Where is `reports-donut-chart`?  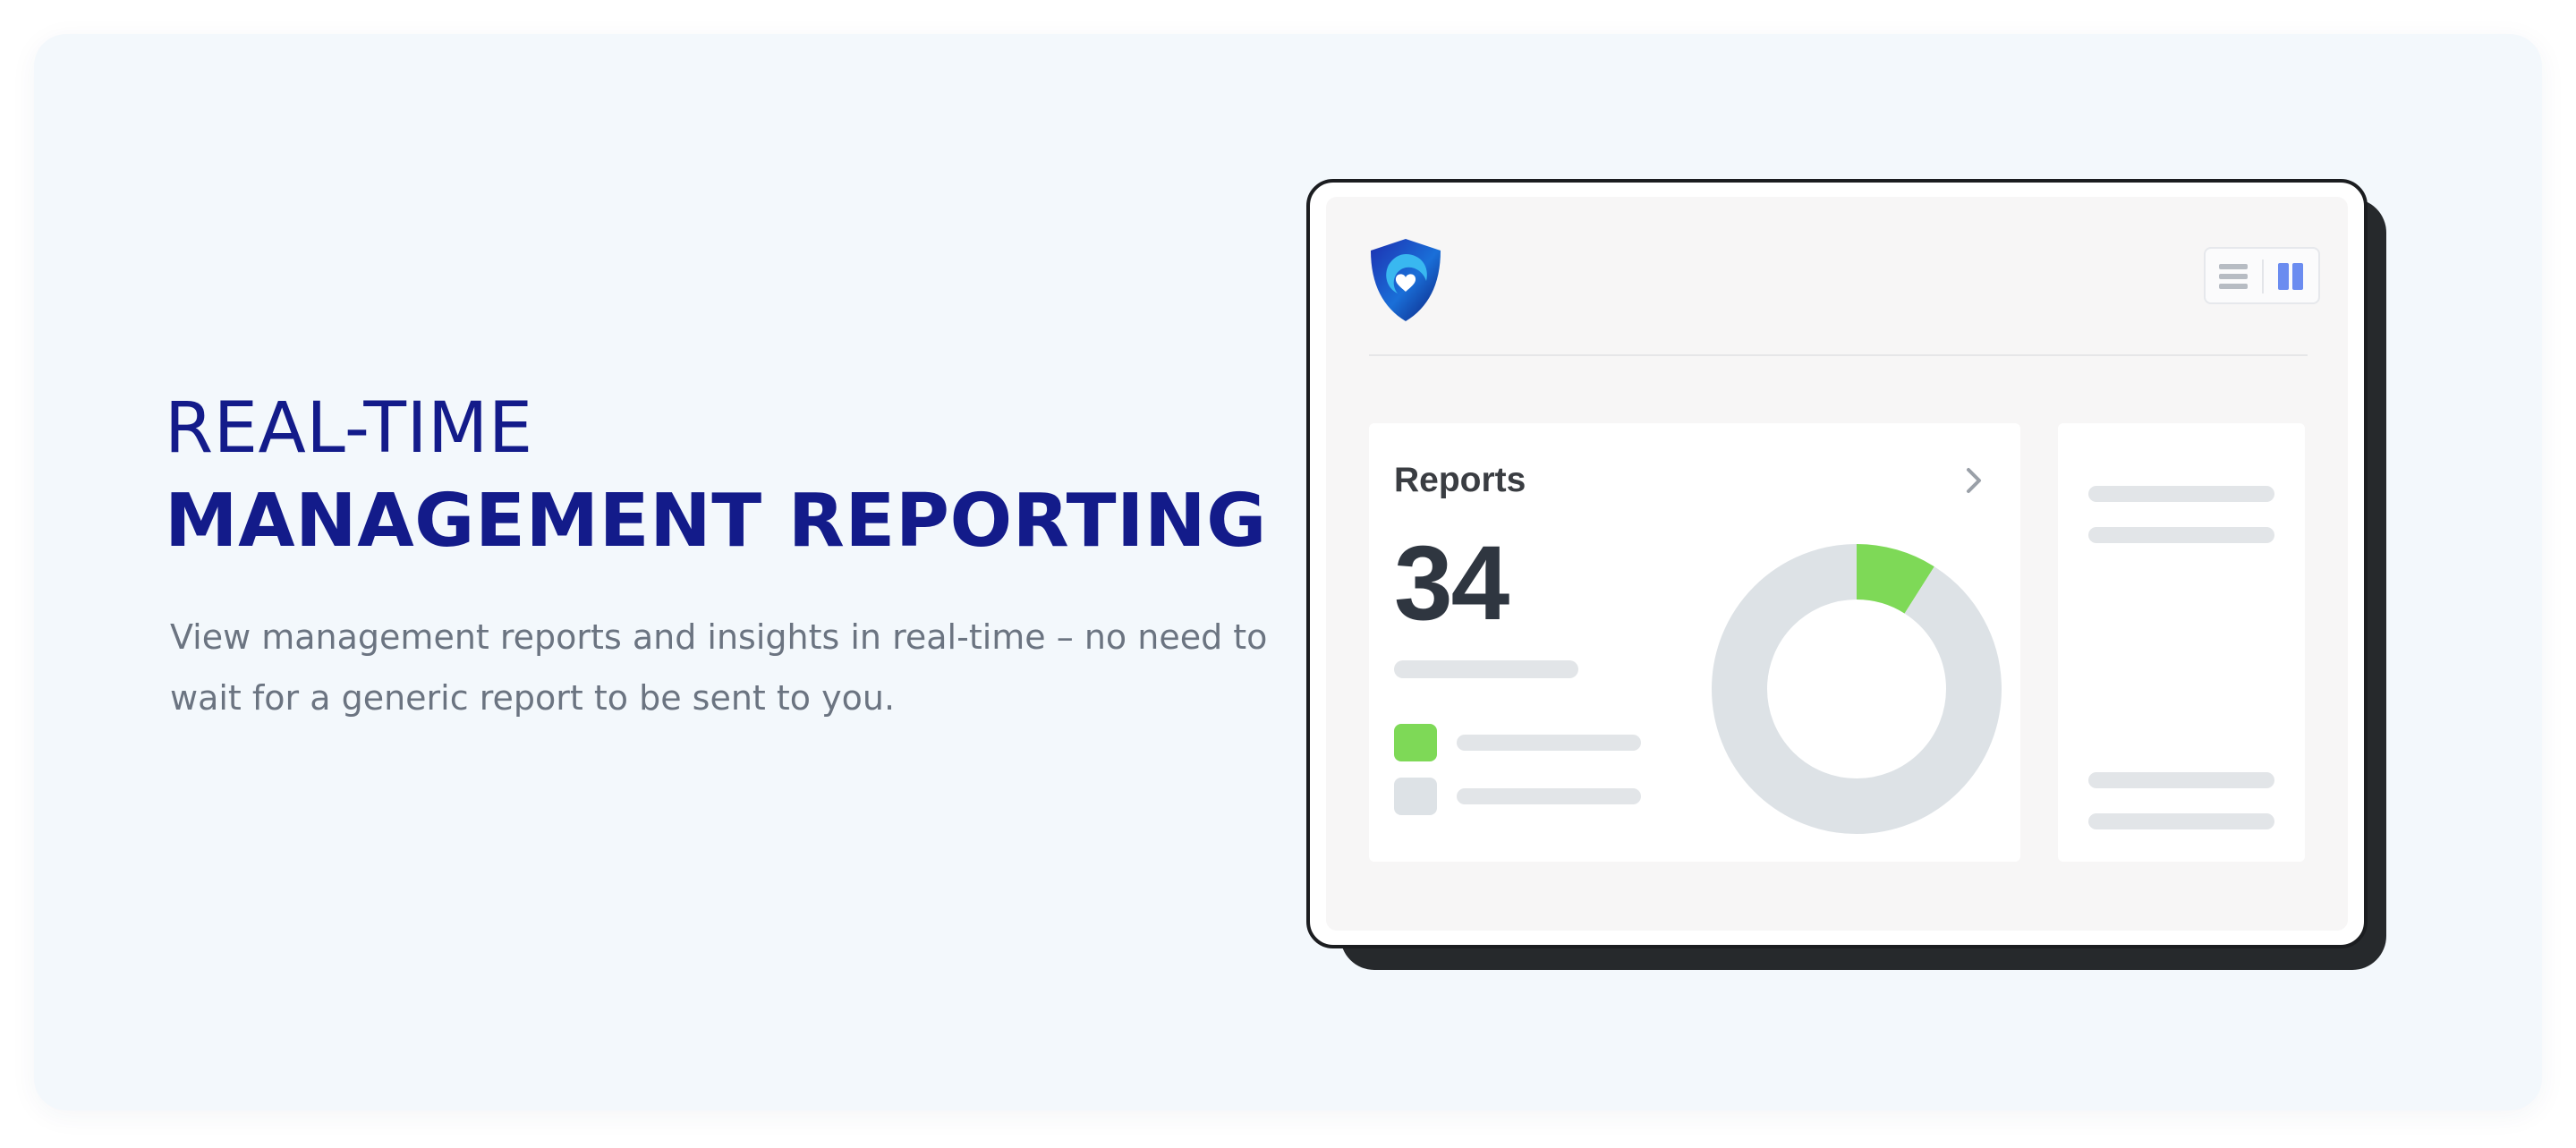 reports-donut-chart is located at coordinates (1857, 689).